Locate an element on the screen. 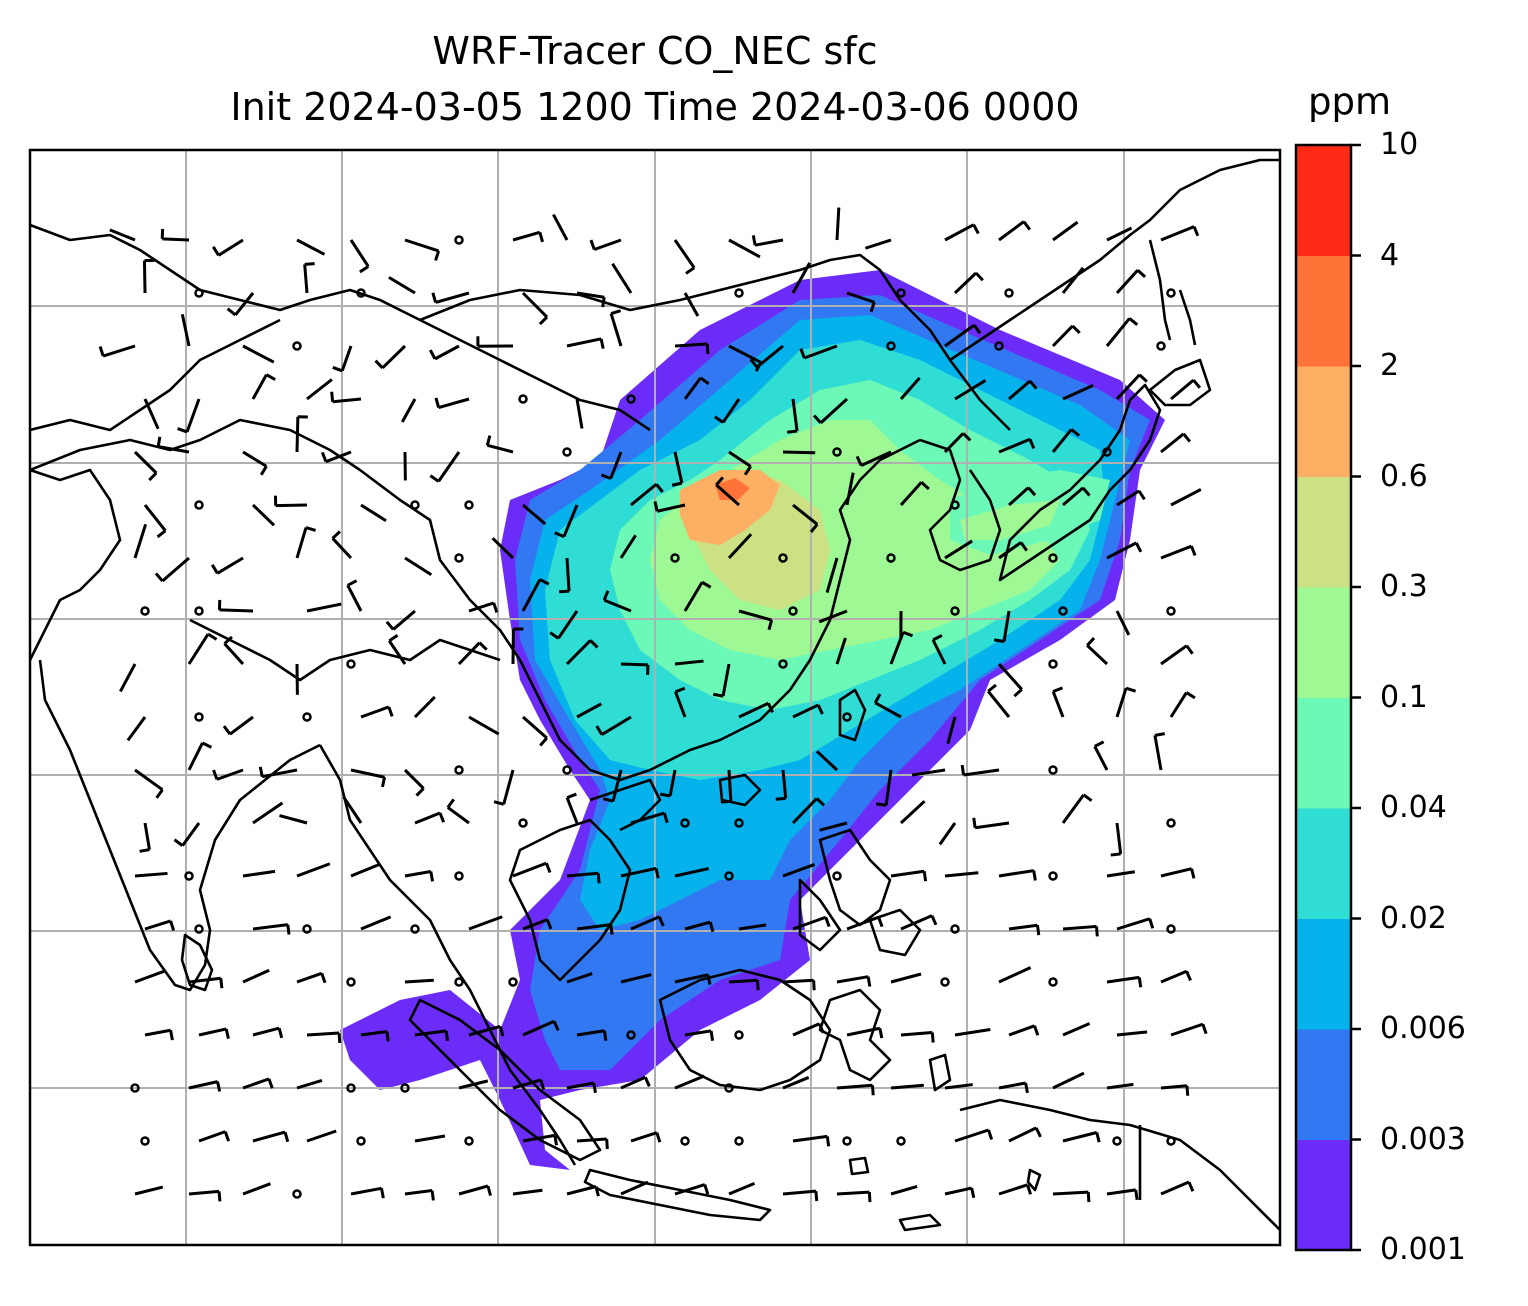  colorbar-unit-label: ppm is located at coordinates (1350, 101).